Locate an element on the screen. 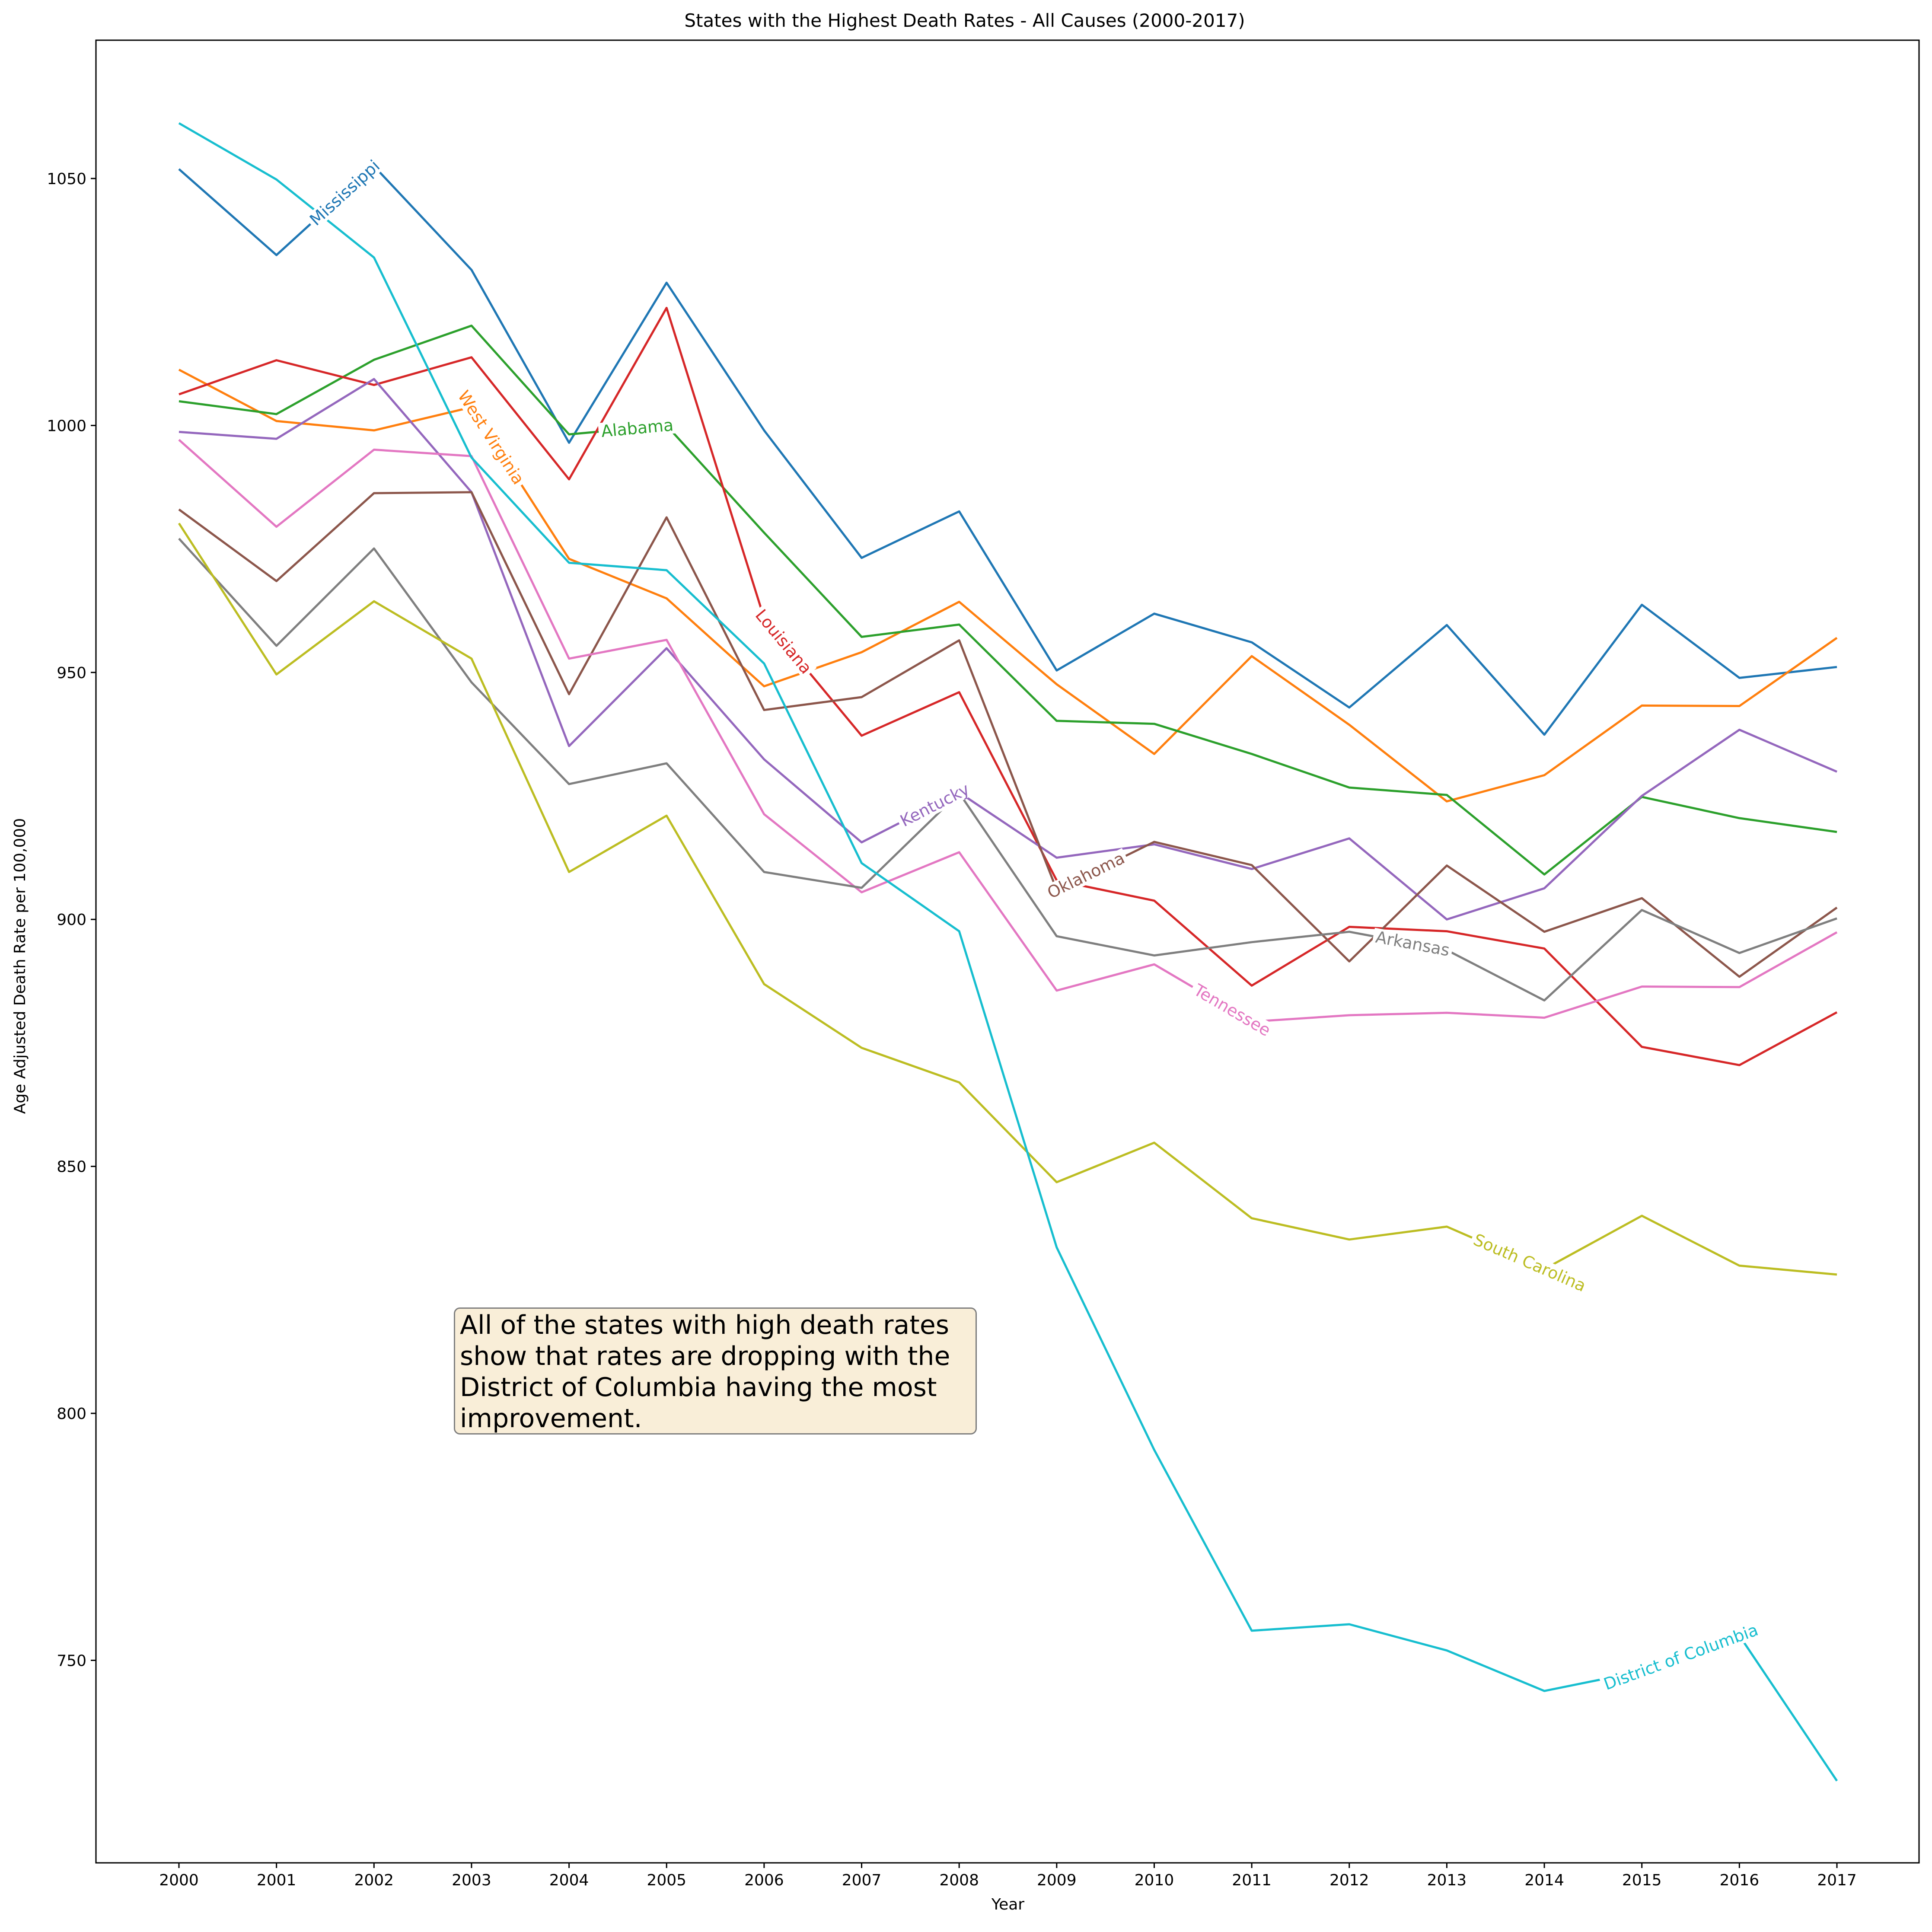 The width and height of the screenshot is (1932, 1932). x-tick-label: 2005 is located at coordinates (666, 1880).